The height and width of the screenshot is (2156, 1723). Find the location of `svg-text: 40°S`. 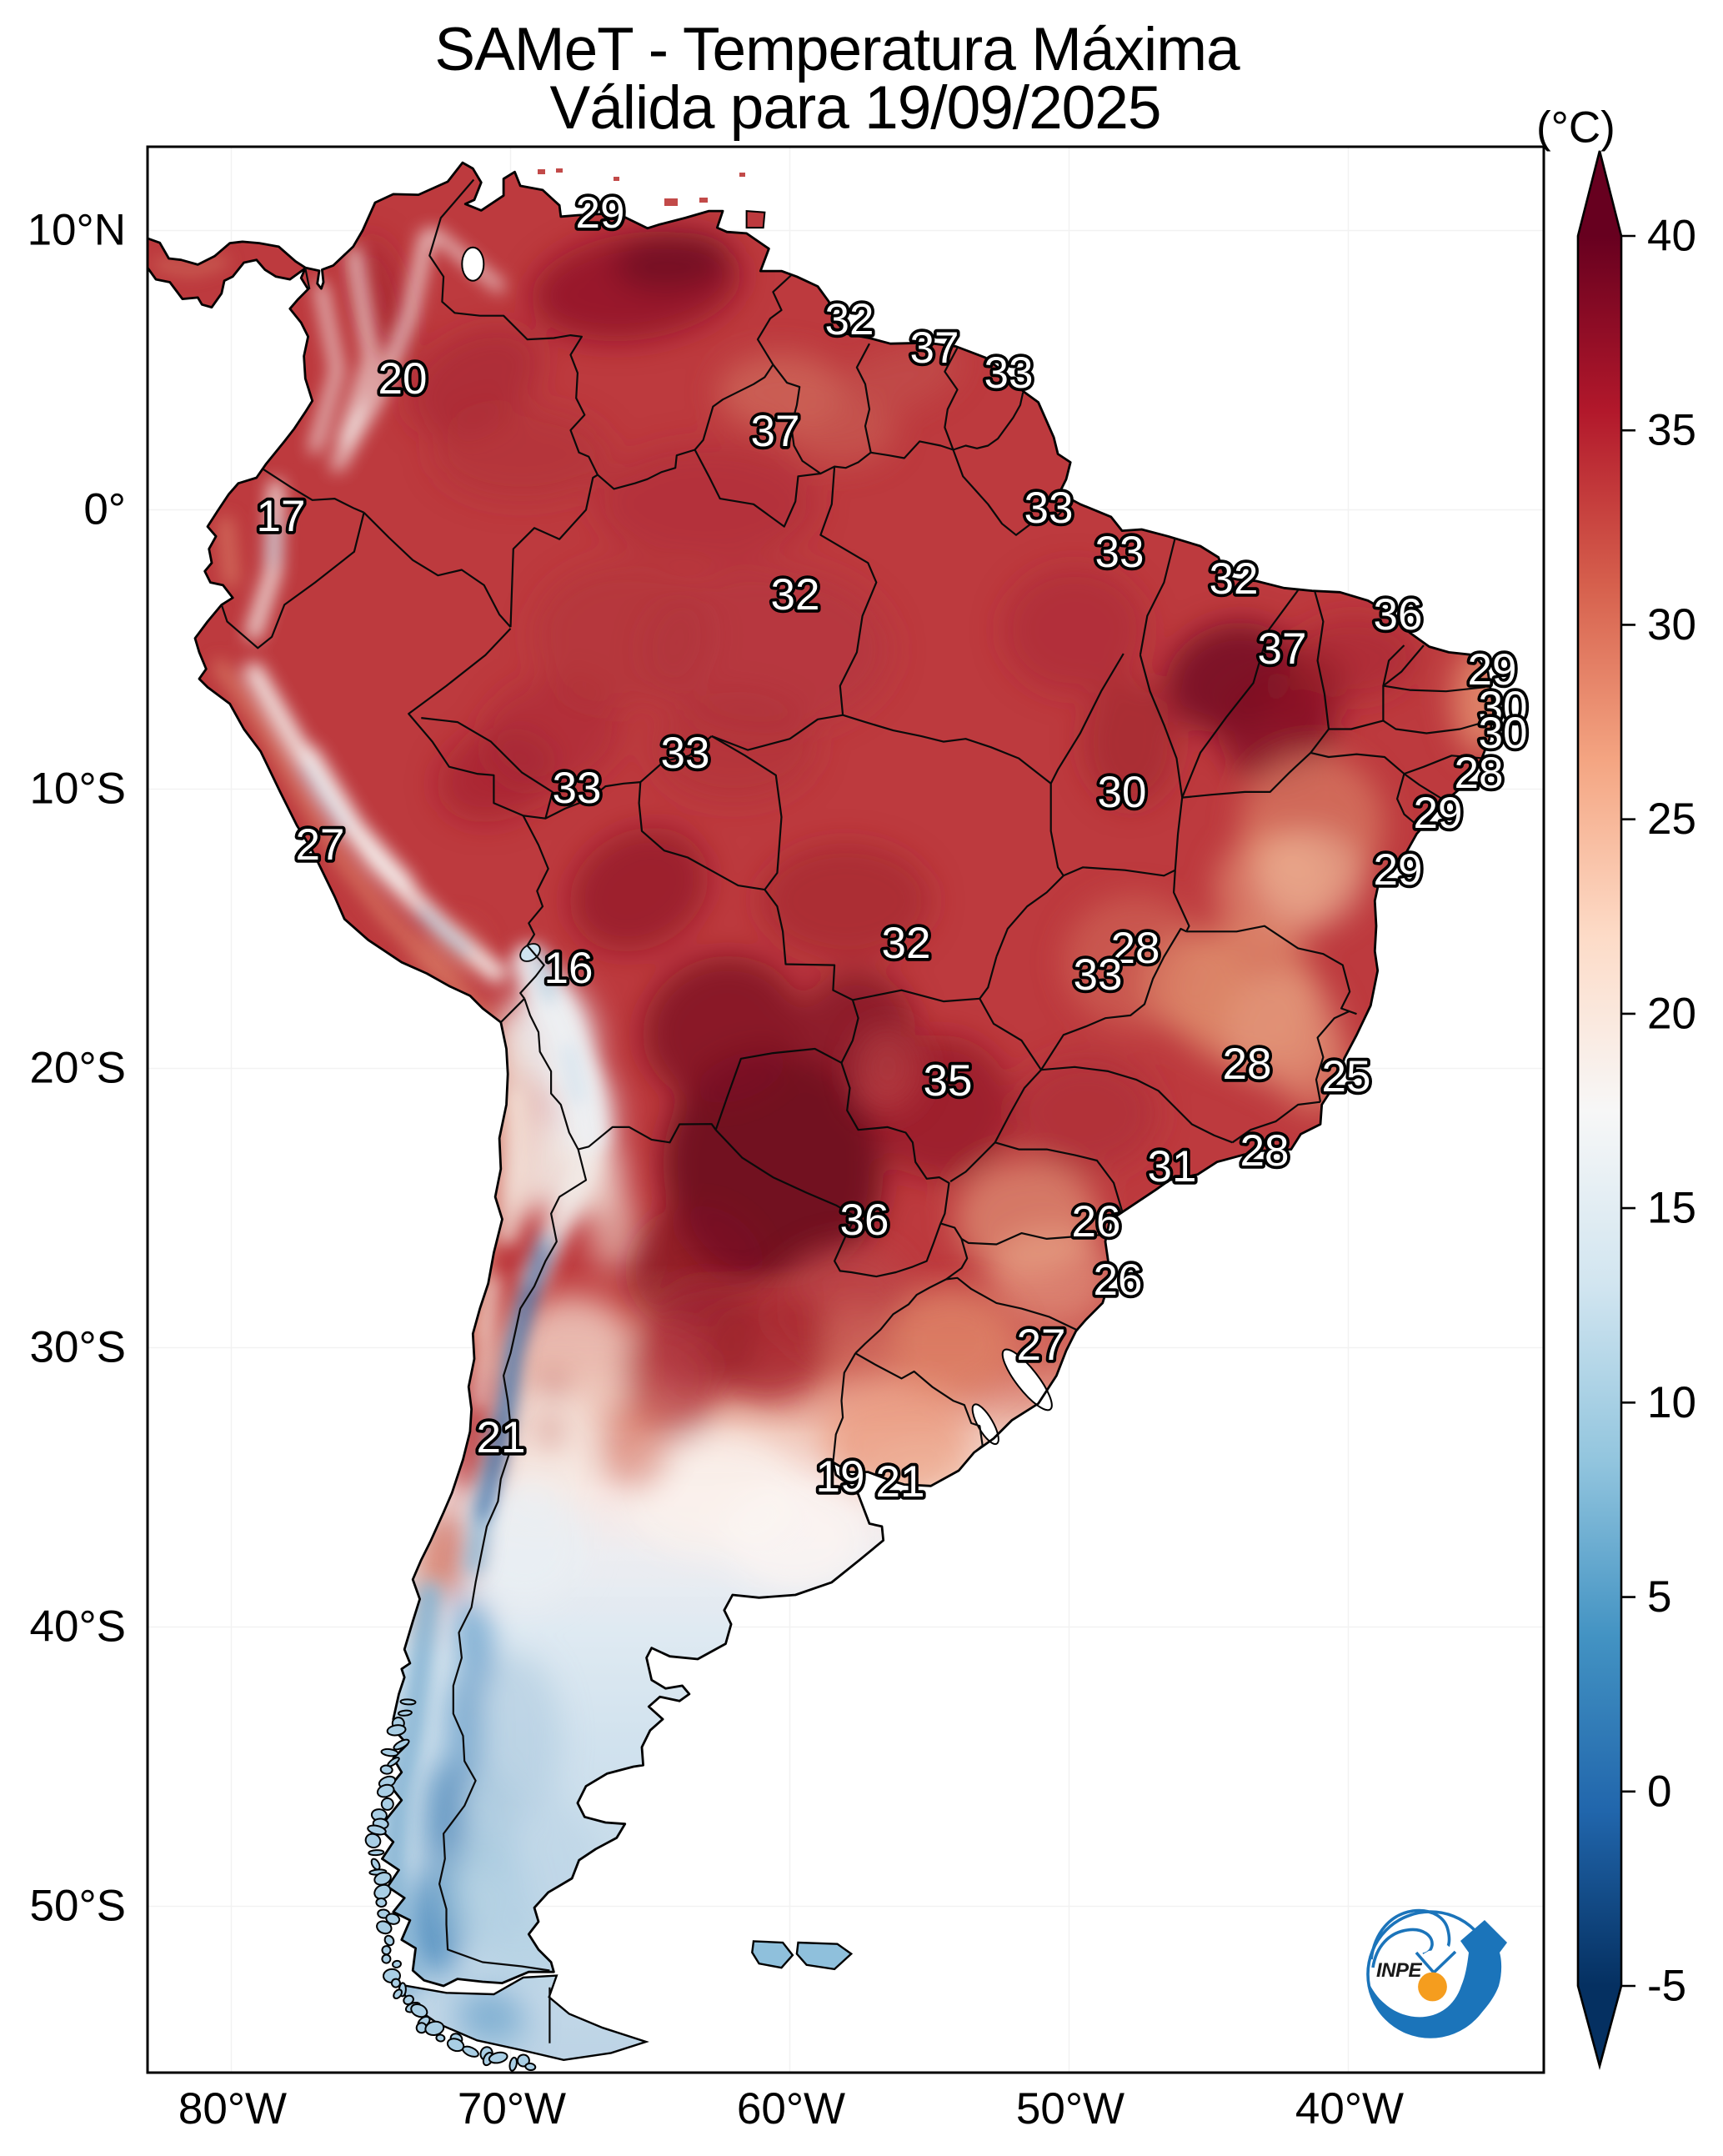

svg-text: 40°S is located at coordinates (78, 1627).